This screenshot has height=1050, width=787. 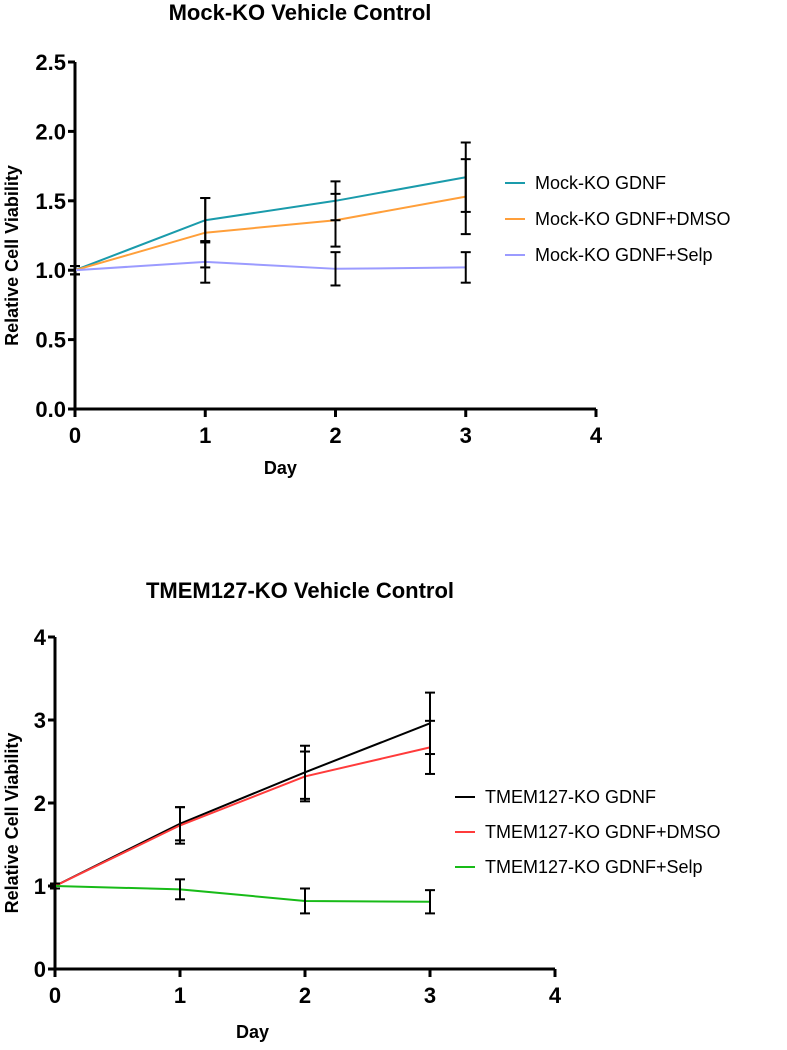 I want to click on legend-label: TMEM127-KO GDNF+Selp, so click(x=594, y=867).